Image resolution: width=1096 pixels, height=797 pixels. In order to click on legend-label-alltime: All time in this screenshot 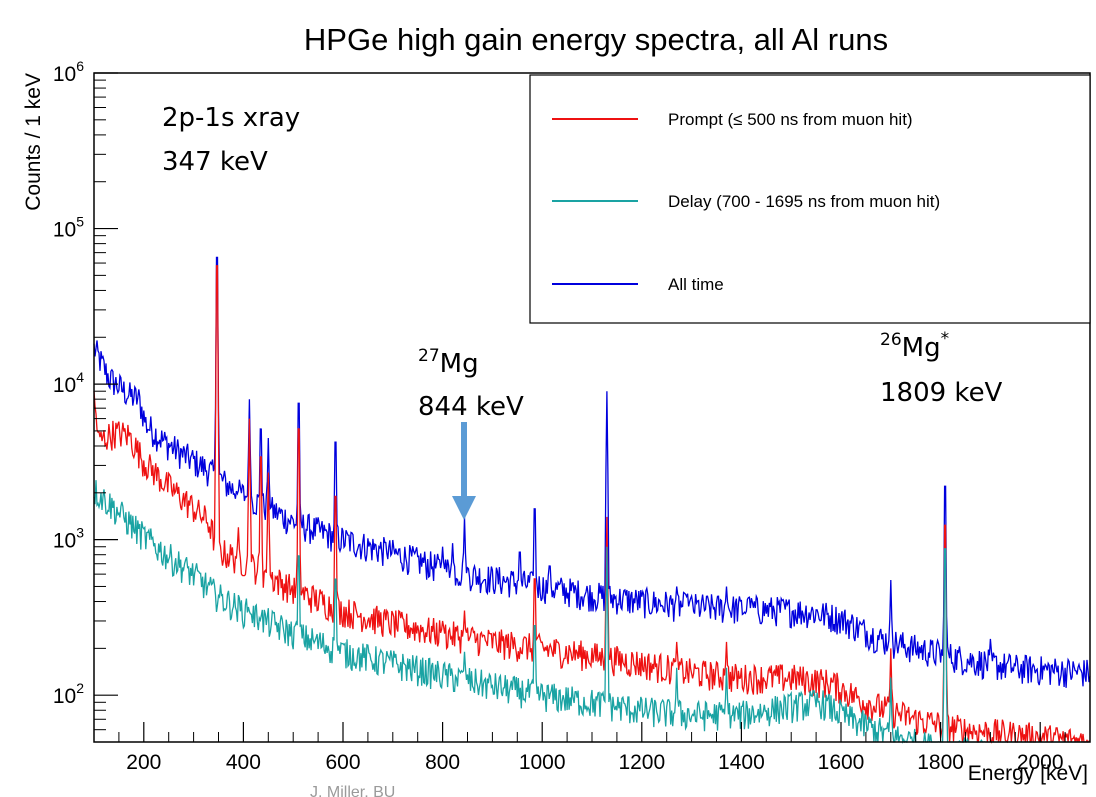, I will do `click(696, 284)`.